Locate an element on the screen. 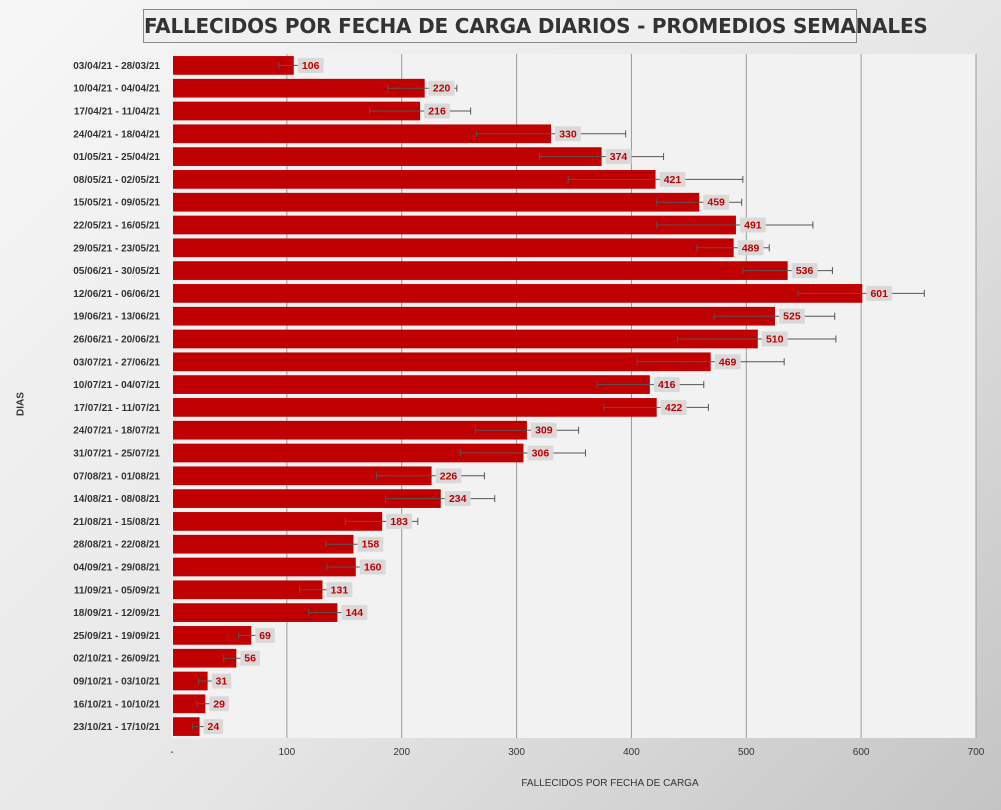 The height and width of the screenshot is (810, 1001). data-label: 216 is located at coordinates (437, 112).